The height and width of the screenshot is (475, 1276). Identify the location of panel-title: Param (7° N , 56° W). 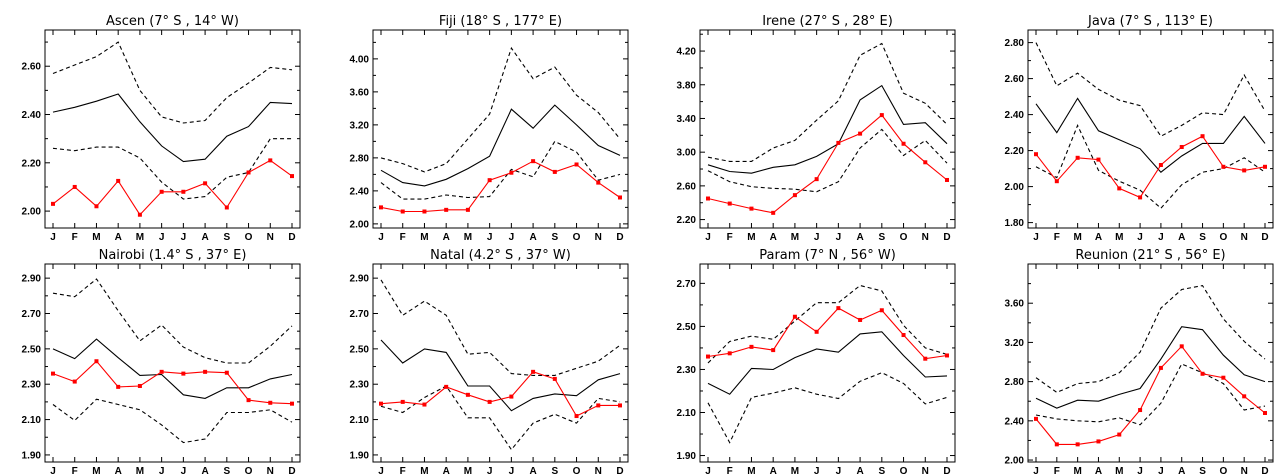
(827, 255).